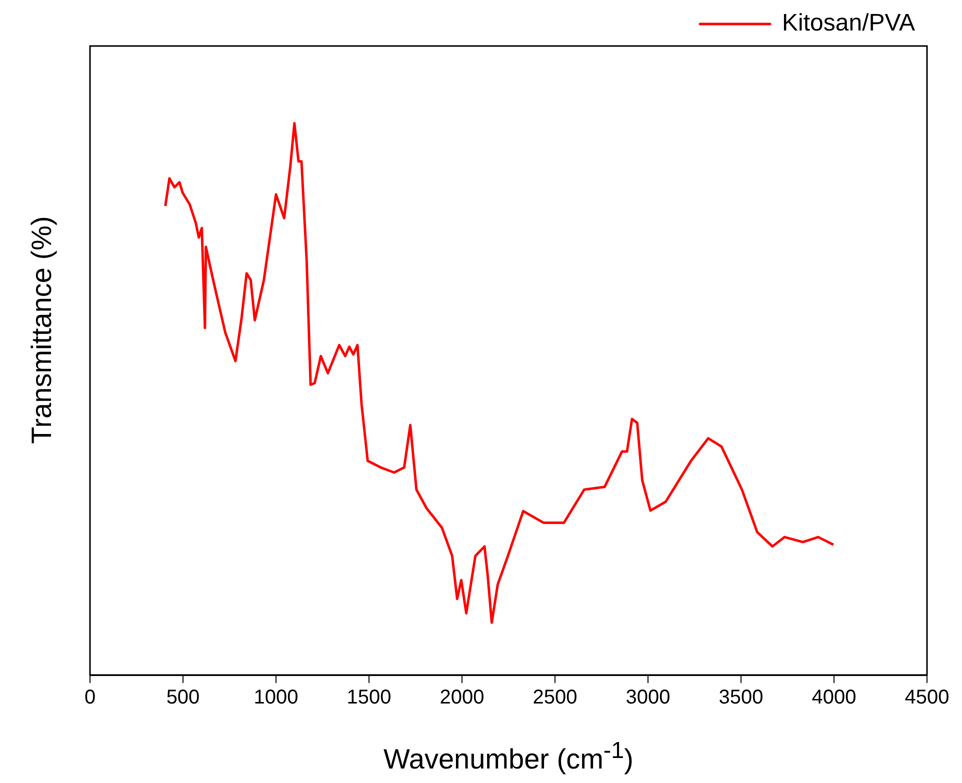 This screenshot has width=962, height=783. Describe the element at coordinates (42, 330) in the screenshot. I see `y-axis-title: Transmittance (%)` at that location.